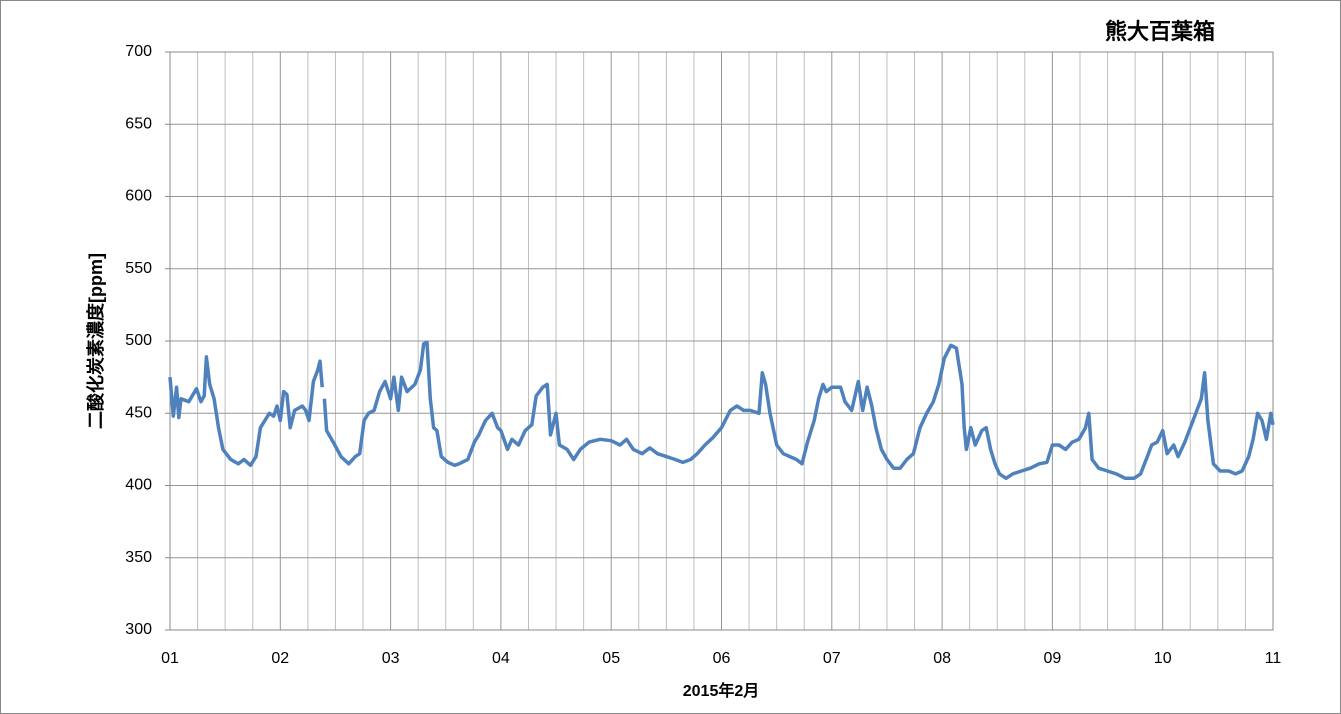  Describe the element at coordinates (138, 268) in the screenshot. I see `y-tick-label: 550` at that location.